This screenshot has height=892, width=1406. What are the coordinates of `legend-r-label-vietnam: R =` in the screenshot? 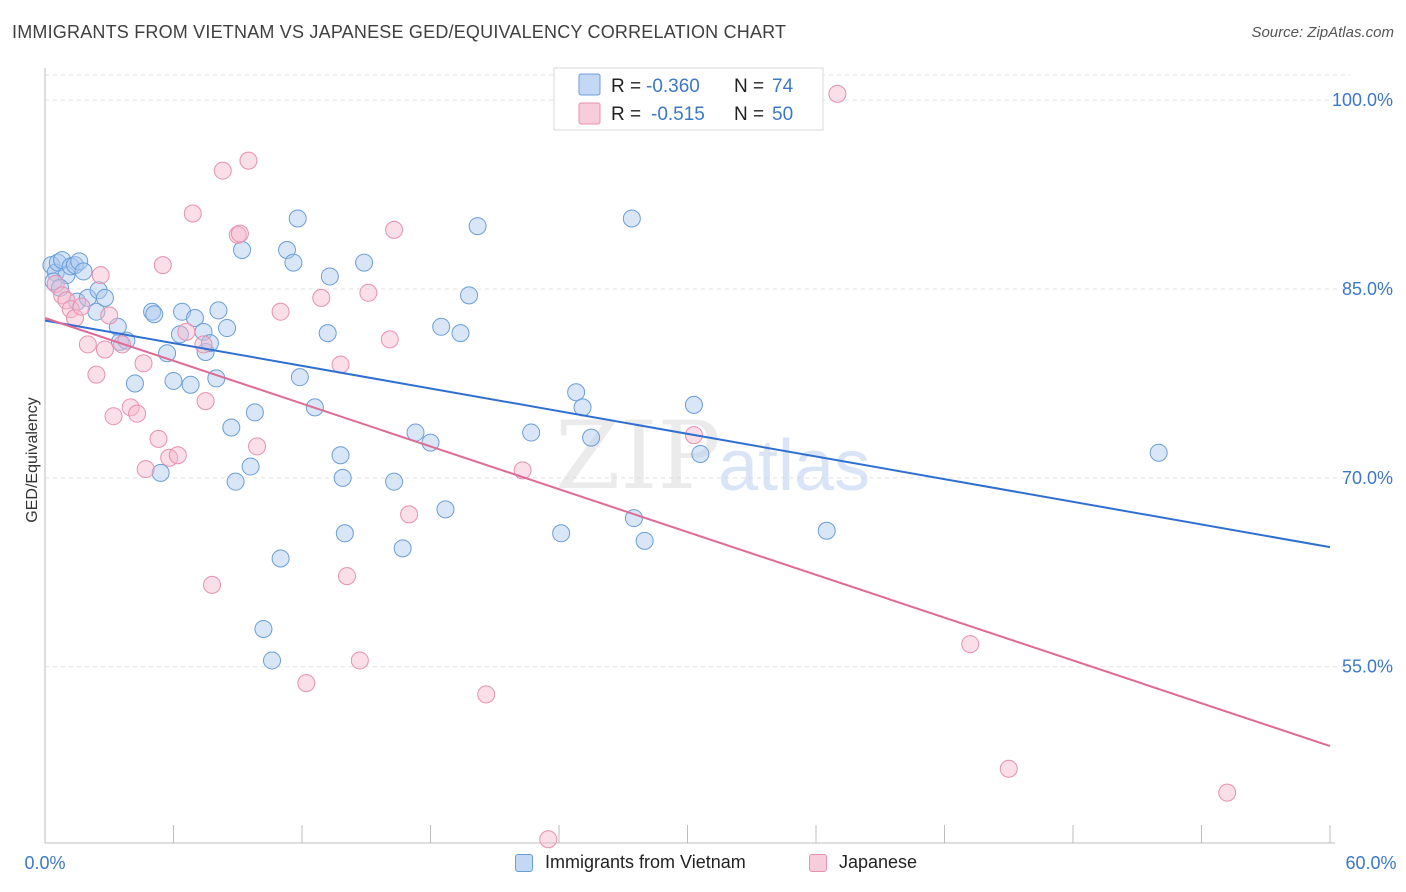 It's located at (626, 86).